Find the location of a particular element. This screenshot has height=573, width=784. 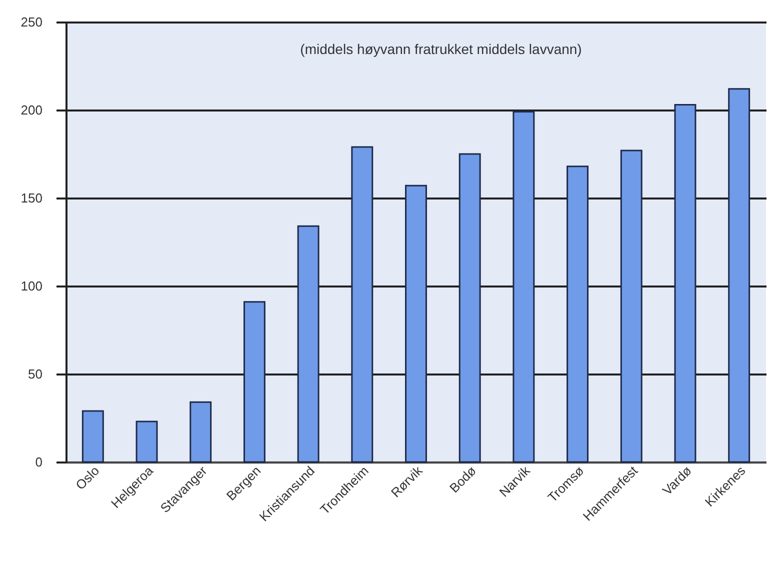

y-tick-label: 250 is located at coordinates (31, 22).